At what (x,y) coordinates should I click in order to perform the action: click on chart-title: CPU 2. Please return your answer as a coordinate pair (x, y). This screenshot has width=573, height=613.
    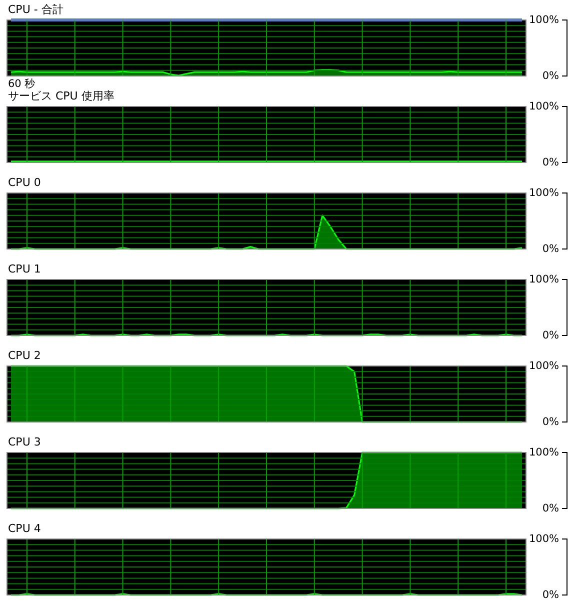
    Looking at the image, I should click on (24, 355).